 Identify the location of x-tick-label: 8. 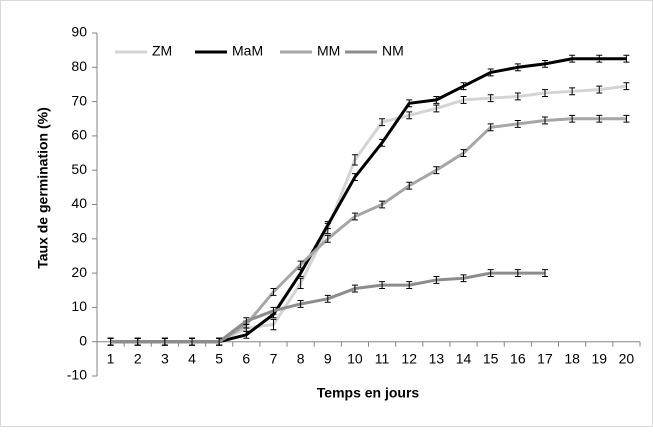
(301, 358).